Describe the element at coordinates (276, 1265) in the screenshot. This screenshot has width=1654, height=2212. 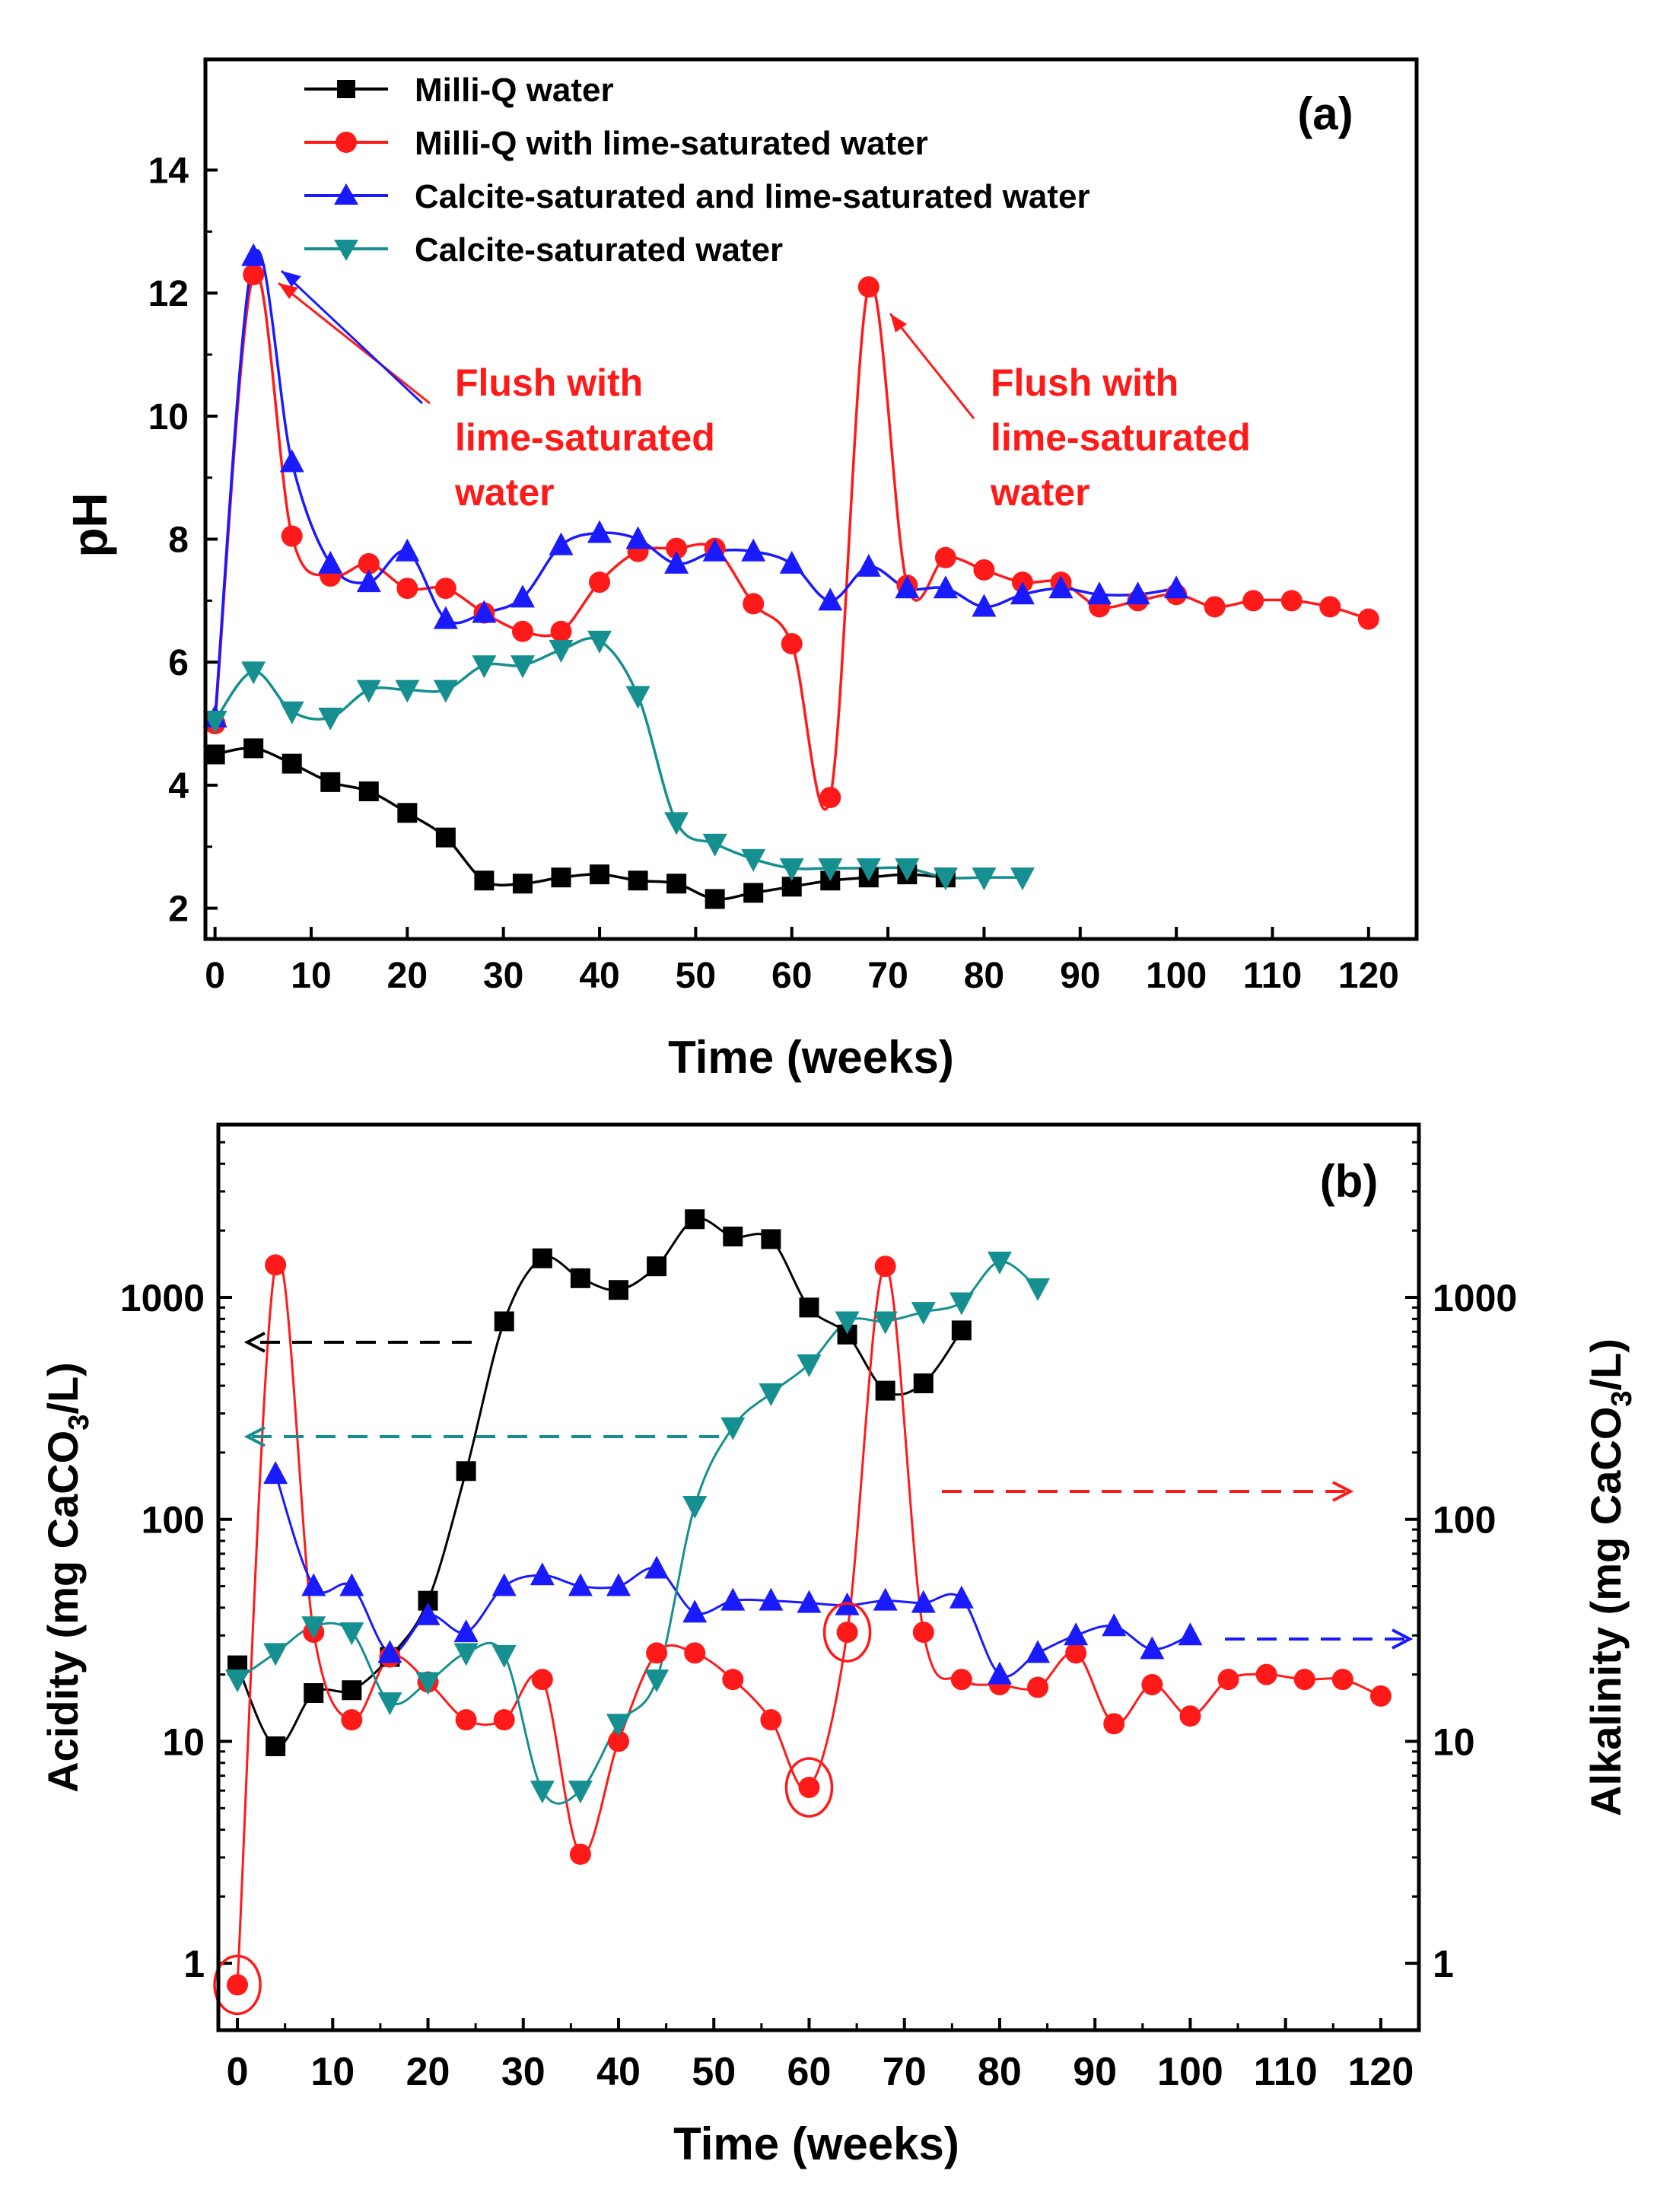
I see `point-milli-q-with-lime-saturated-water-w4` at that location.